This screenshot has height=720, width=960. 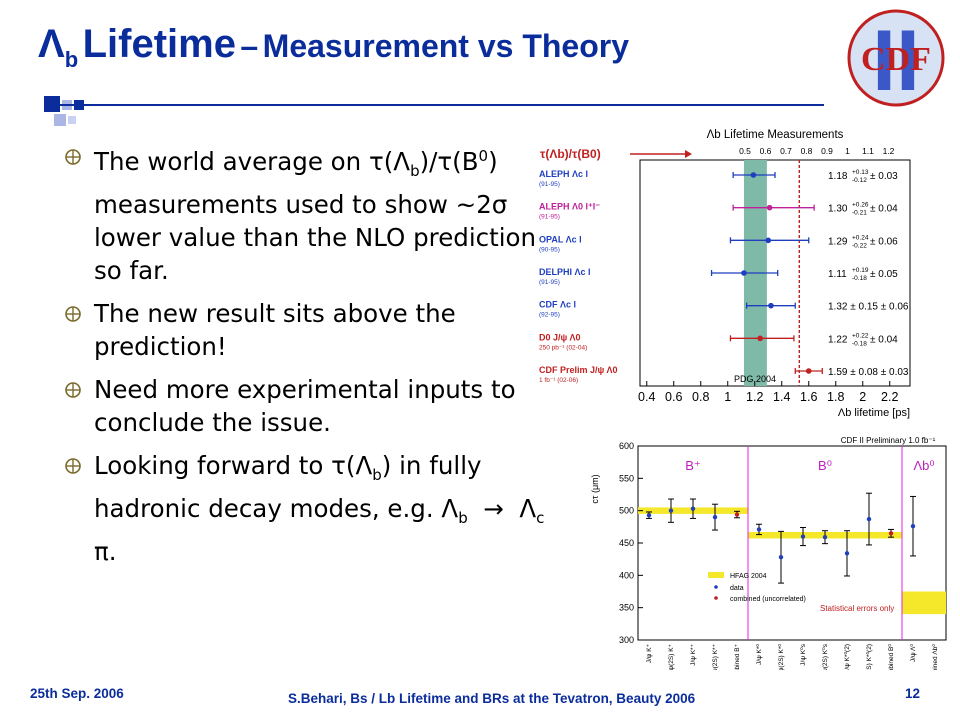 I want to click on plot2-y-tick-label: 350, so click(x=626, y=608).